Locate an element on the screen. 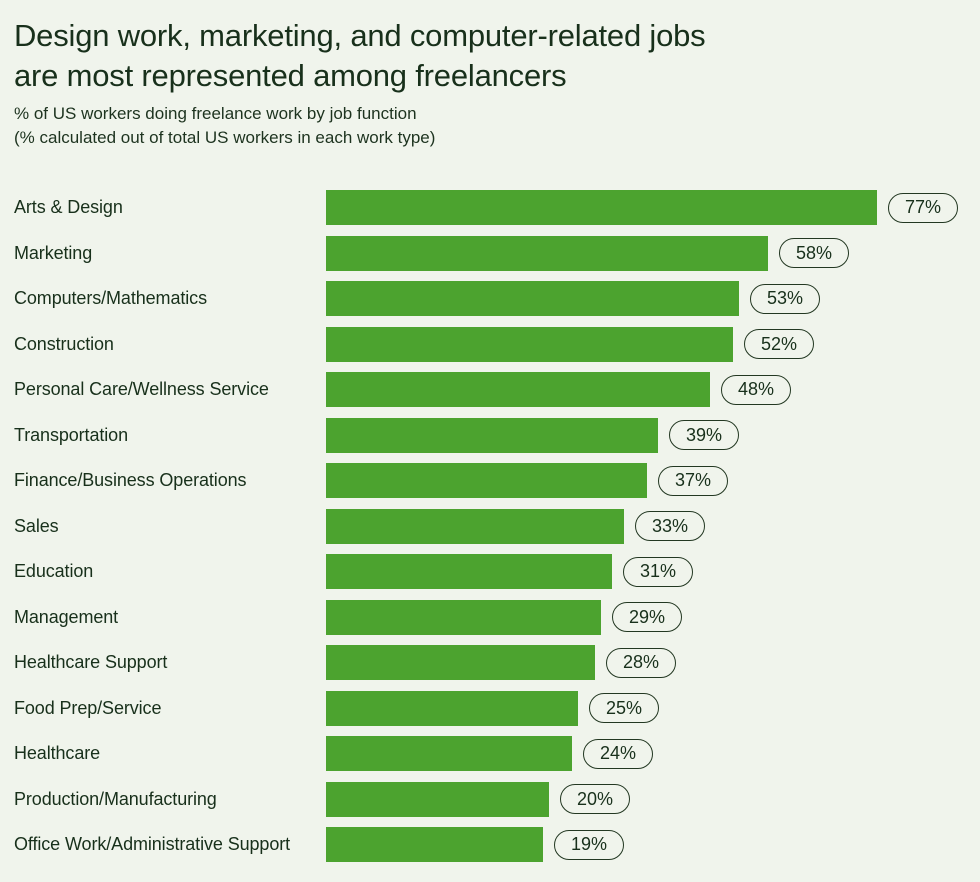 The image size is (980, 882). chart-row: Finance/Business Operations 37% is located at coordinates (490, 481).